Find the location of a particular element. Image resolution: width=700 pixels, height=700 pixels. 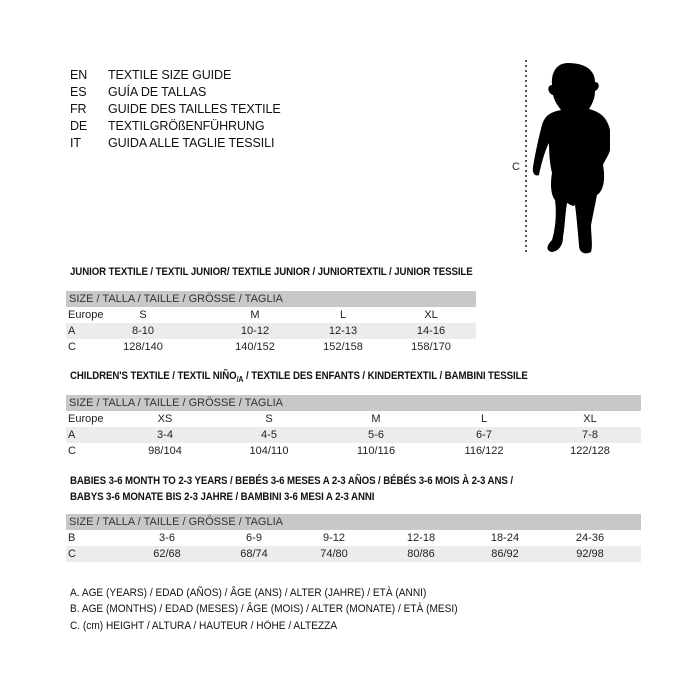

table-cell: 6-7 is located at coordinates (484, 435).